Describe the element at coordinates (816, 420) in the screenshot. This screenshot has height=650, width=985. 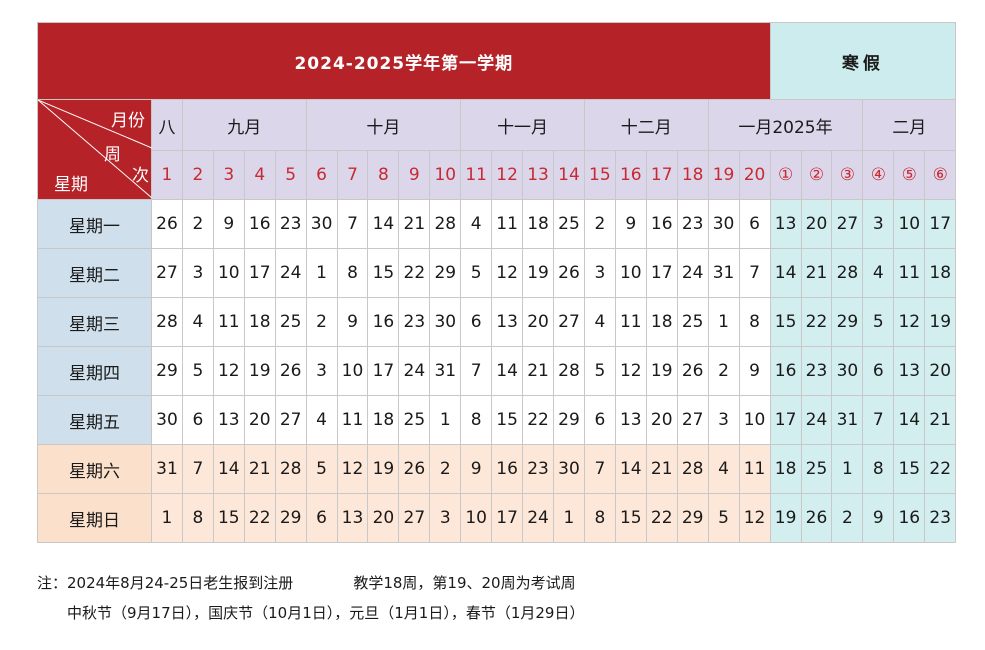
I see `date-cell: 24` at that location.